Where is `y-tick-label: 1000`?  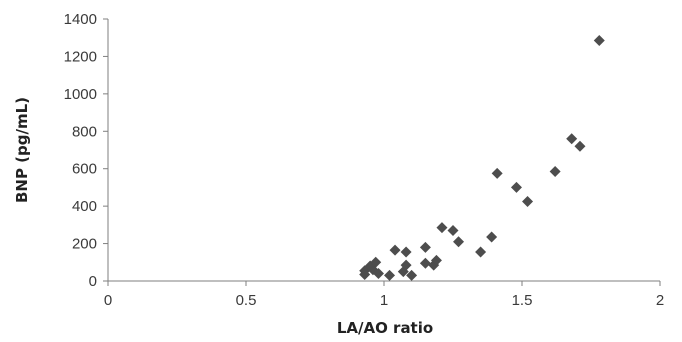
y-tick-label: 1000 is located at coordinates (80, 94).